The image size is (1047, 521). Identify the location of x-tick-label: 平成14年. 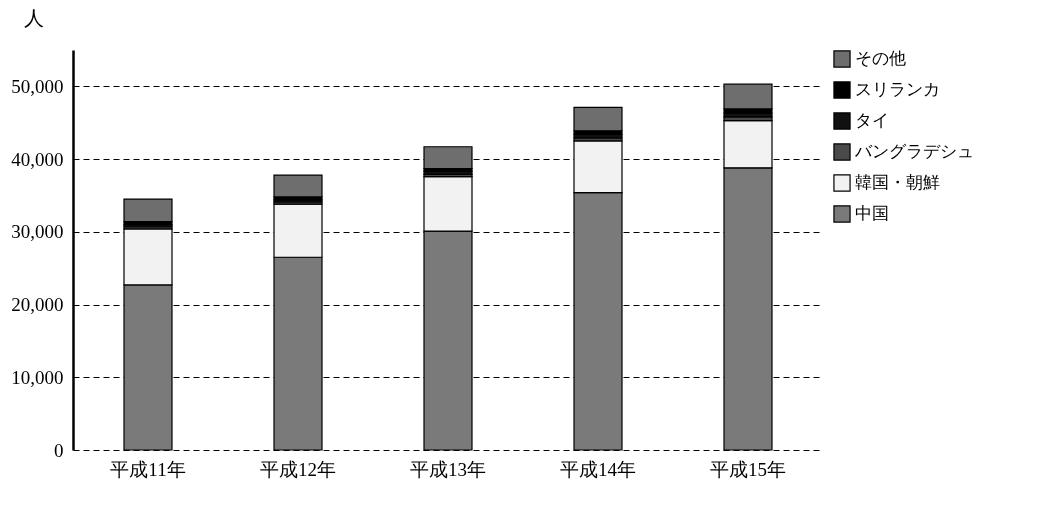
(598, 469).